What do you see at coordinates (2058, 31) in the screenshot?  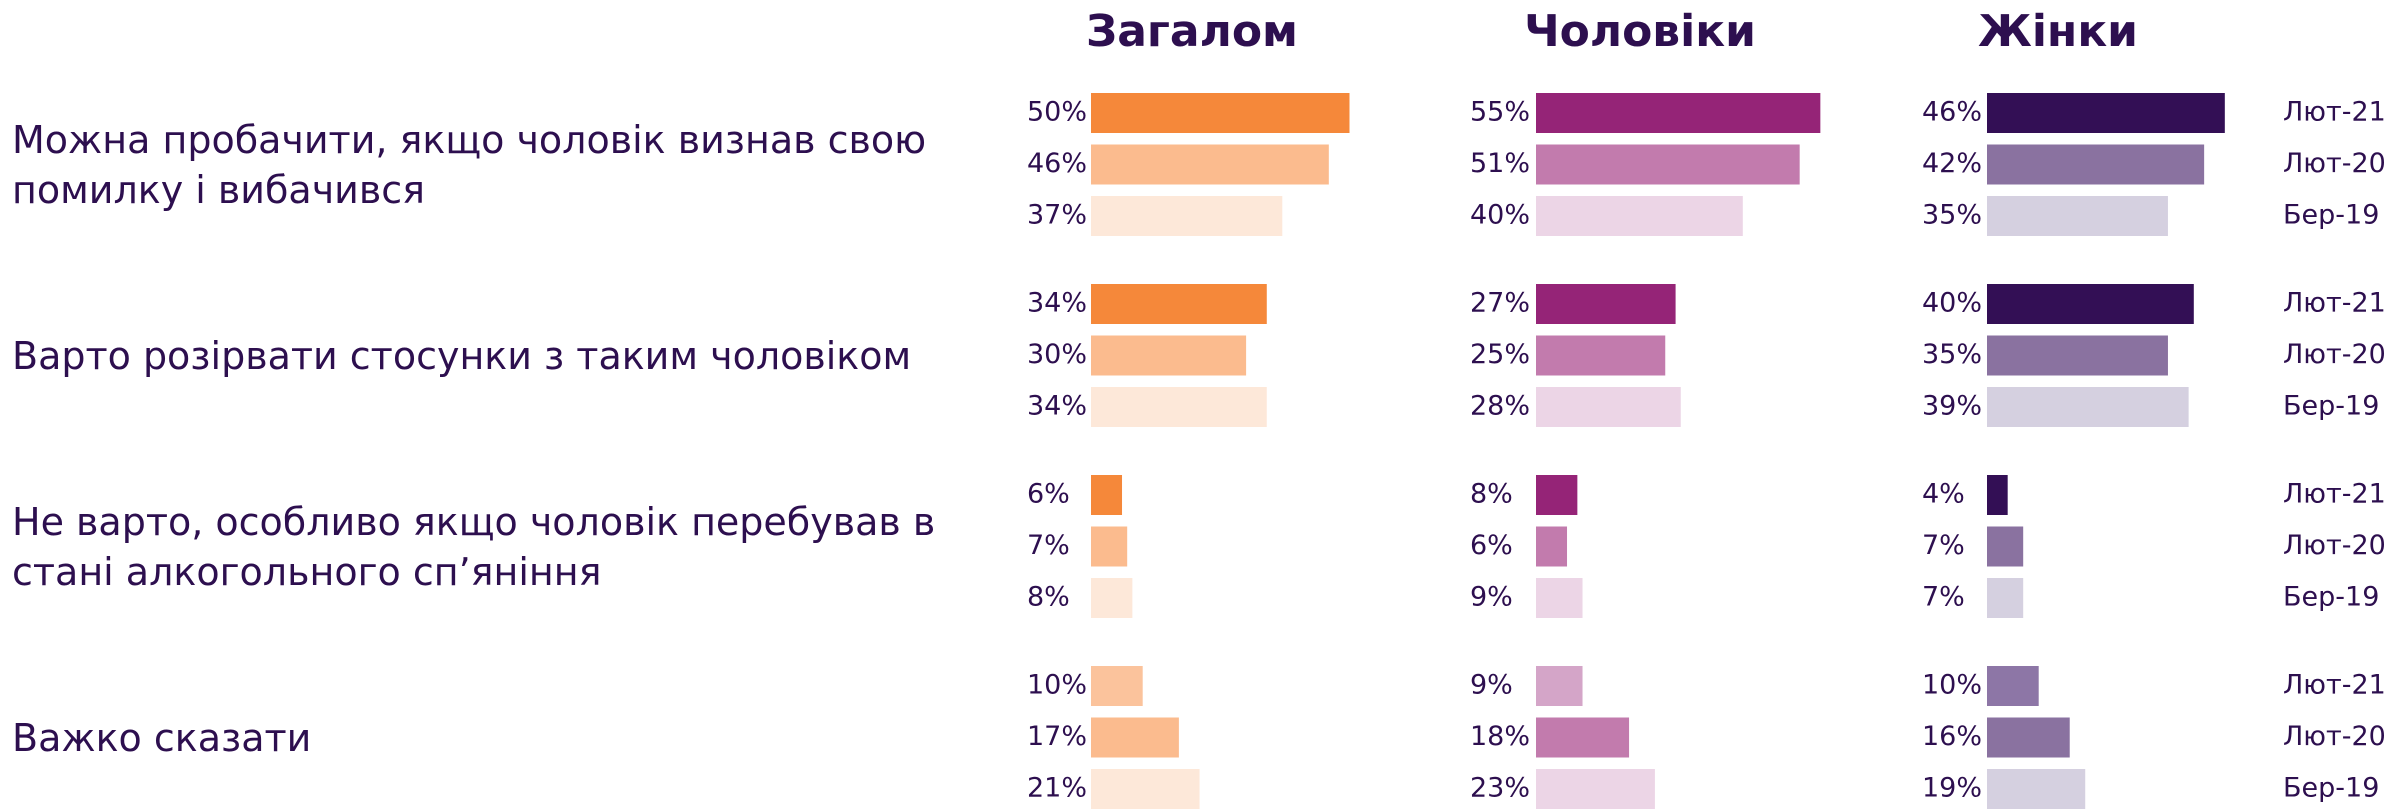 I see `panel-title: Жінки` at bounding box center [2058, 31].